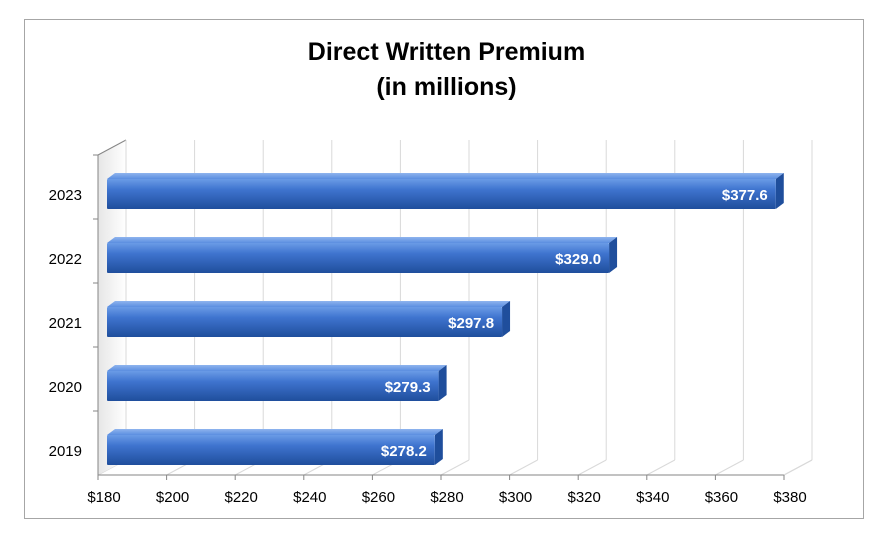  What do you see at coordinates (446, 87) in the screenshot?
I see `chart-title-line2: (in millions)` at bounding box center [446, 87].